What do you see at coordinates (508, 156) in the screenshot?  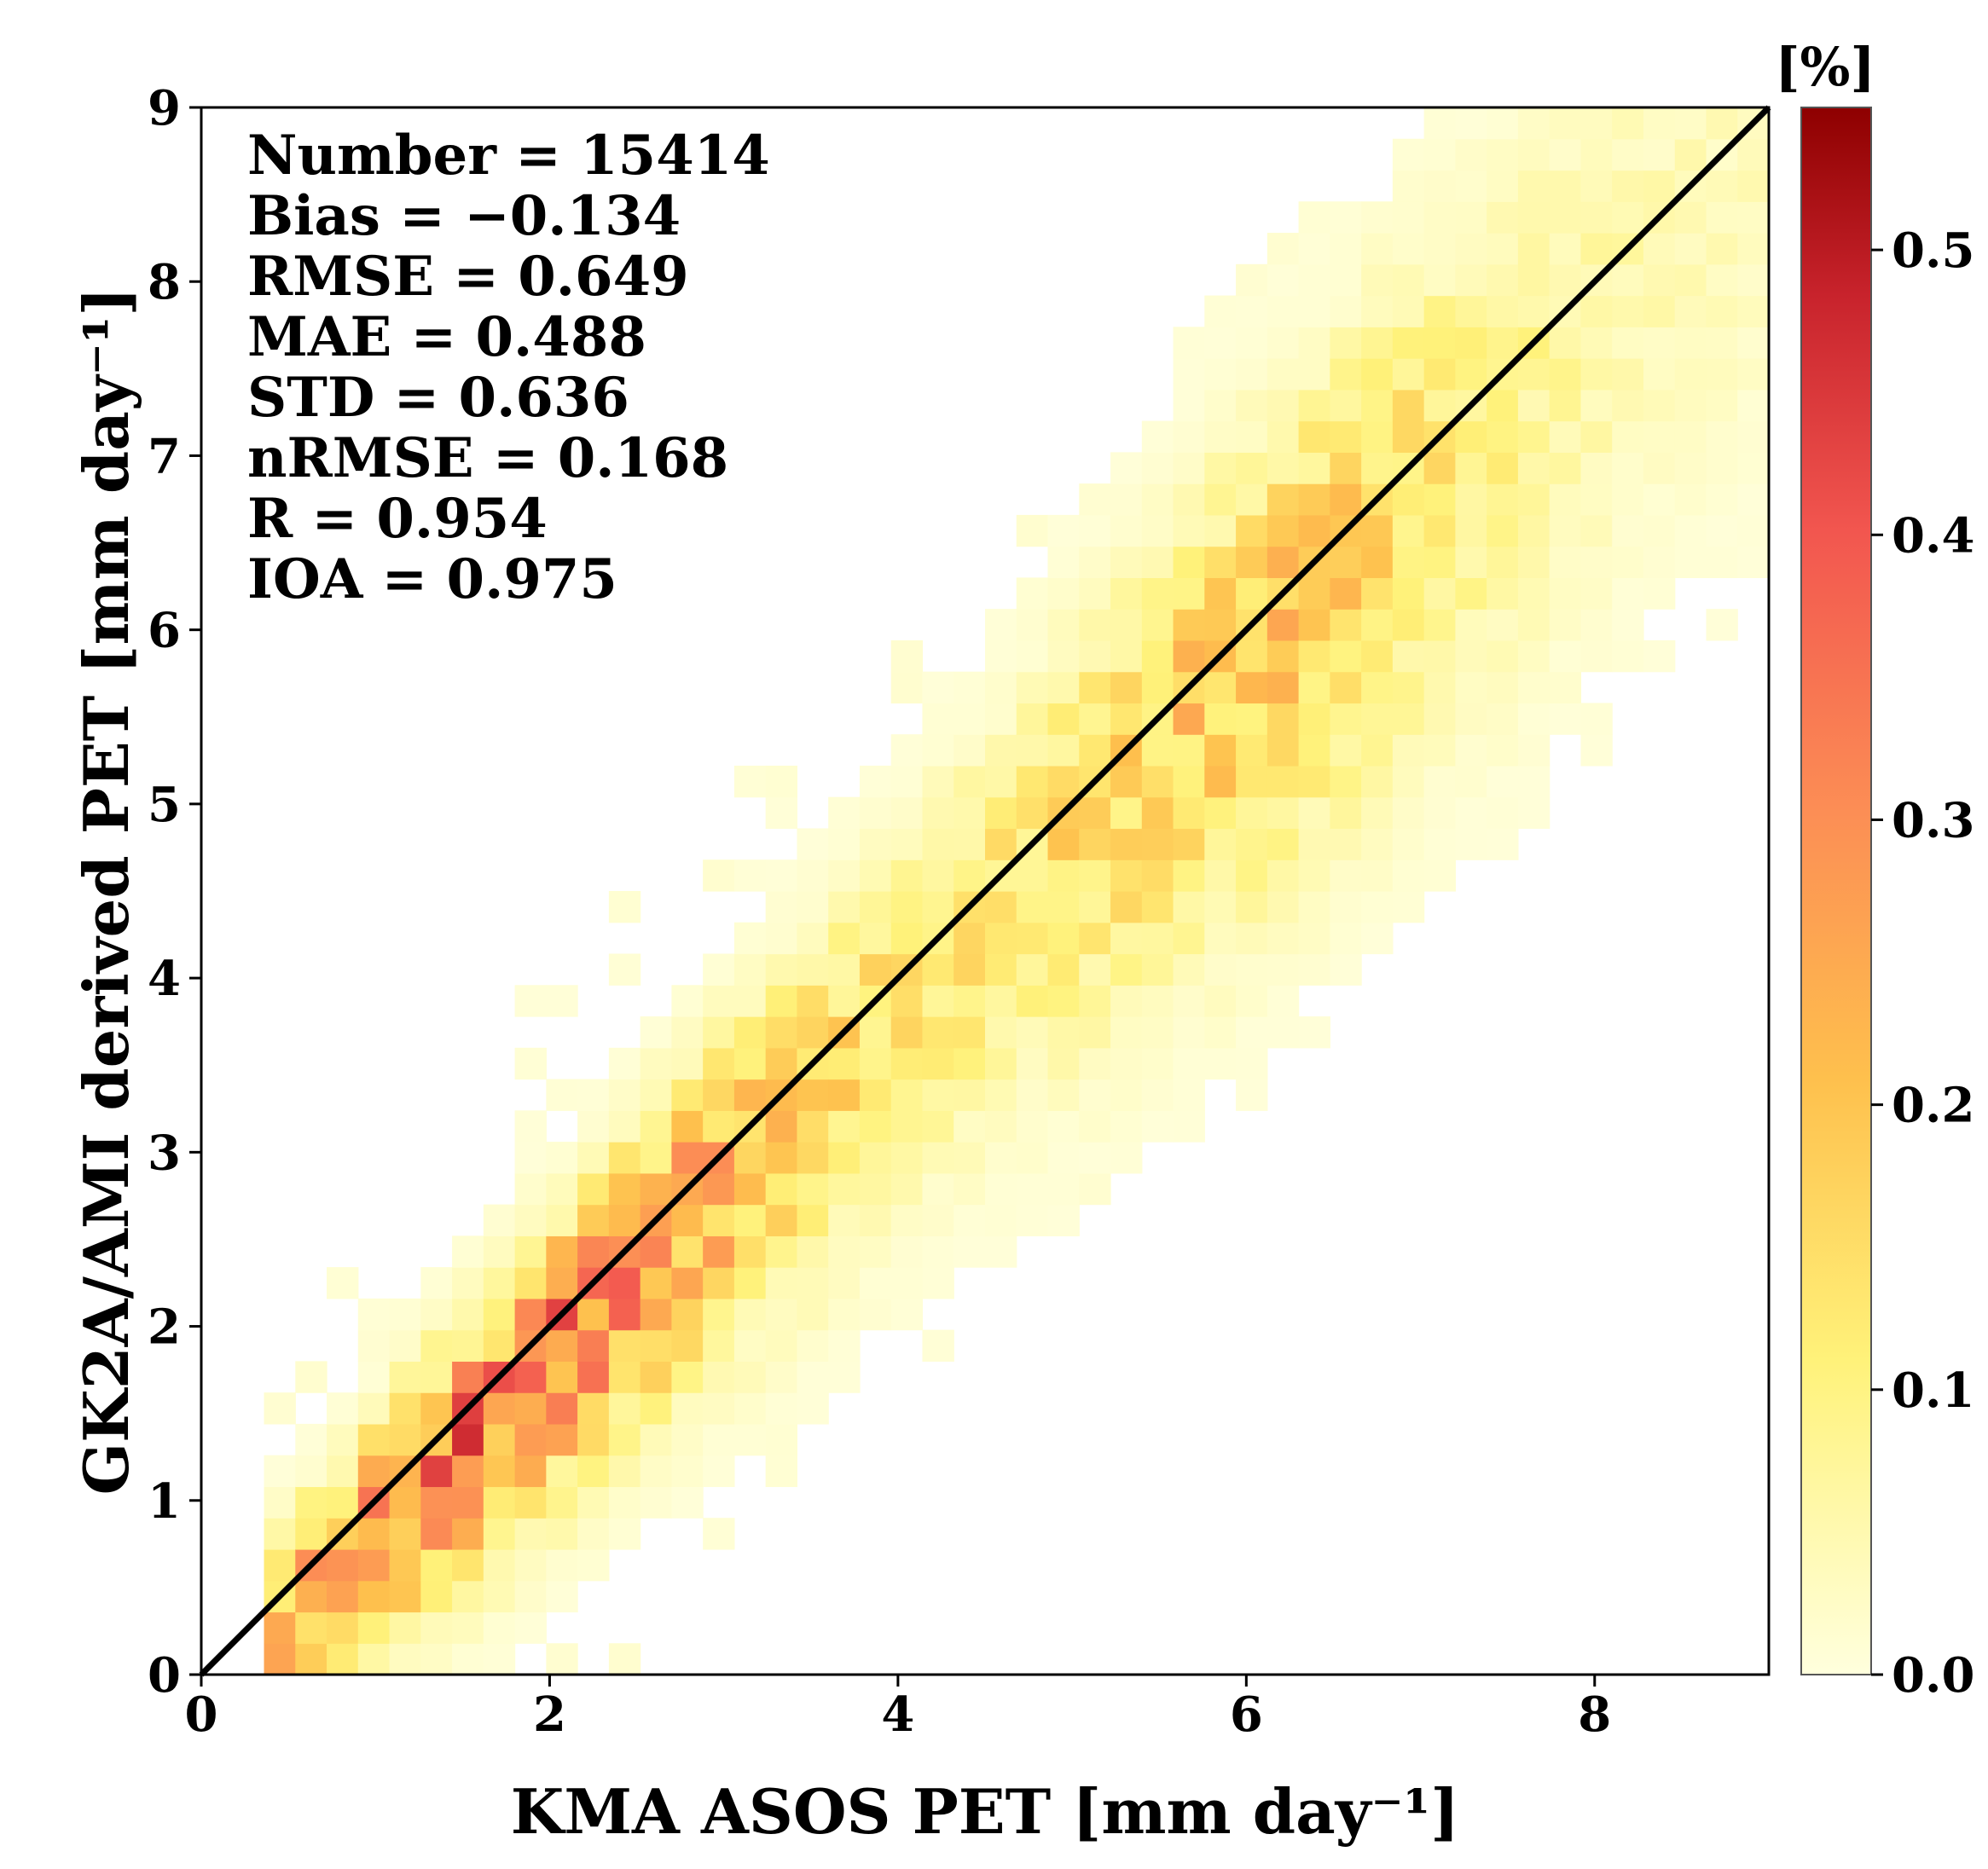 I see `stat-line: Number = 15414` at bounding box center [508, 156].